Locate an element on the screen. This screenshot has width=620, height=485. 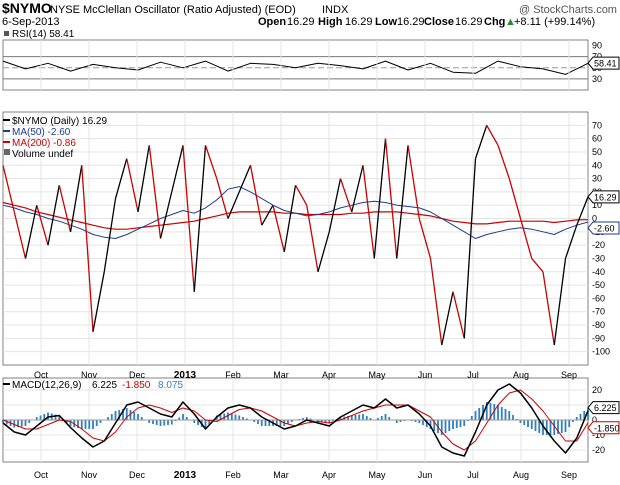
ma50-value-tag-text: -2.60 is located at coordinates (604, 228).